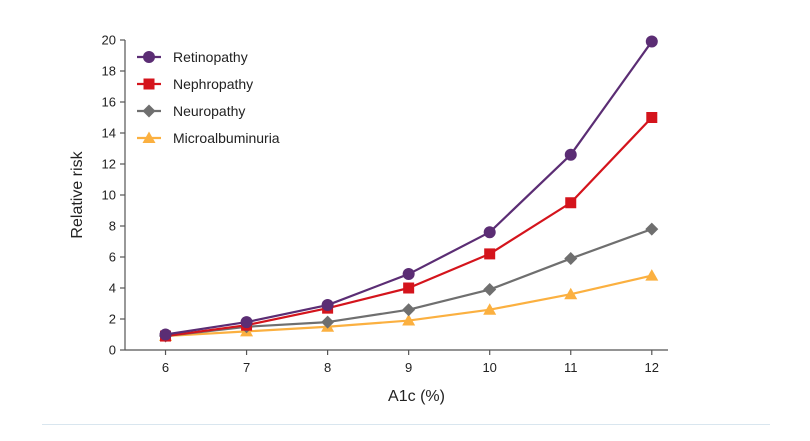  I want to click on y-tick-label: 8, so click(112, 226).